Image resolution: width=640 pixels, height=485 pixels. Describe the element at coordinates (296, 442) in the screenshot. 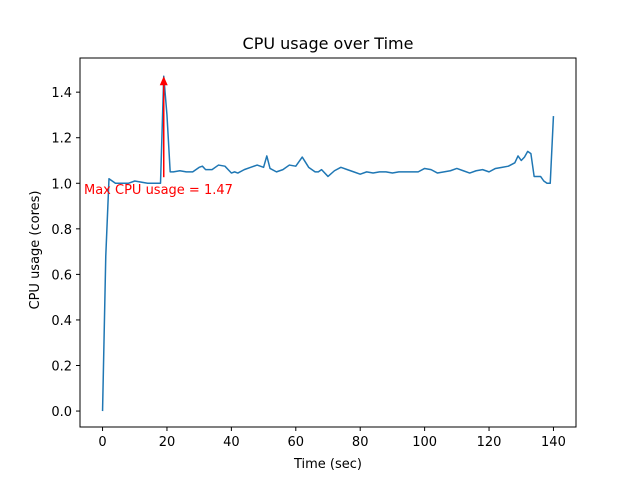

I see `x-tick-label: 60` at that location.